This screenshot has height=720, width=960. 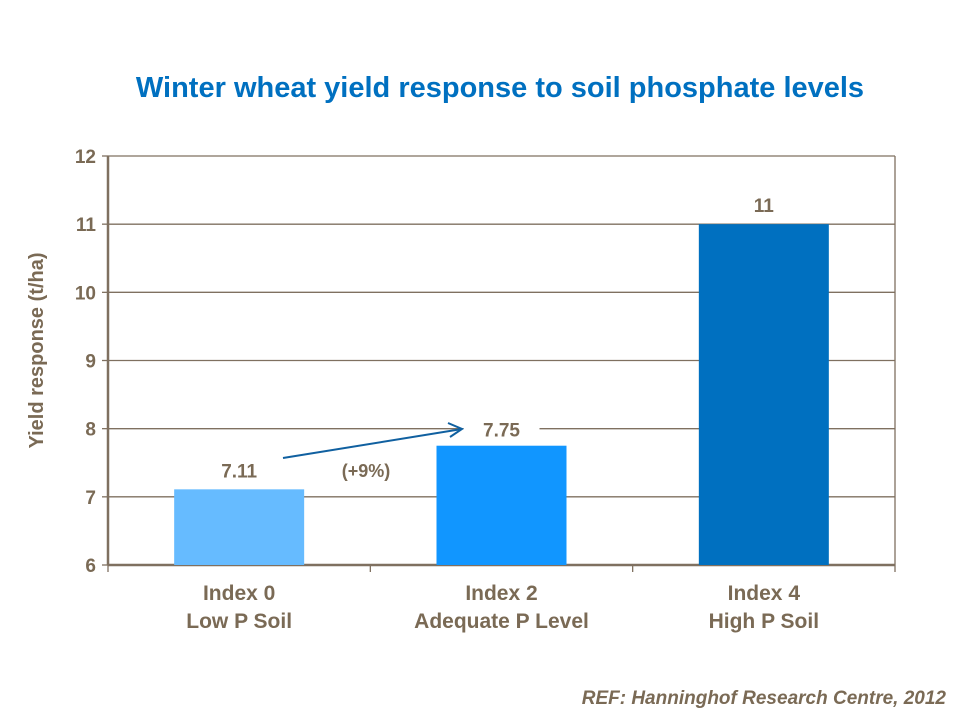 I want to click on y-tick-label: 10, so click(x=85, y=293).